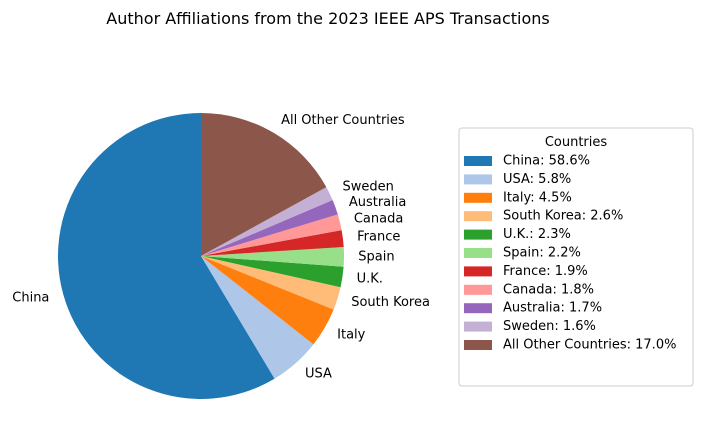  I want to click on pie-slice-usa, so click(257, 317).